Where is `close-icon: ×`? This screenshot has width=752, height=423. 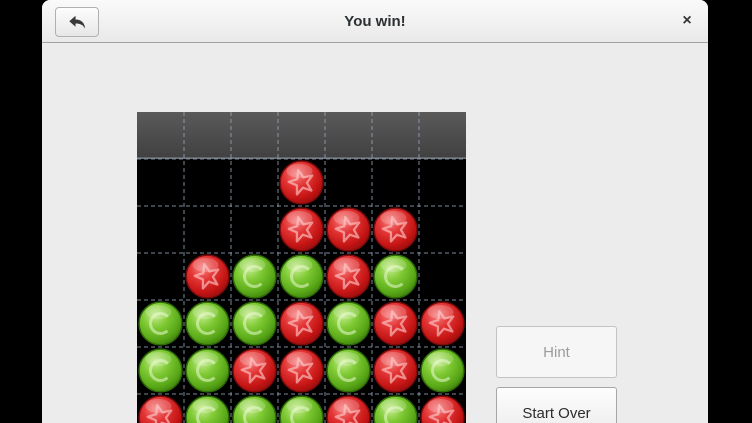 close-icon: × is located at coordinates (687, 20).